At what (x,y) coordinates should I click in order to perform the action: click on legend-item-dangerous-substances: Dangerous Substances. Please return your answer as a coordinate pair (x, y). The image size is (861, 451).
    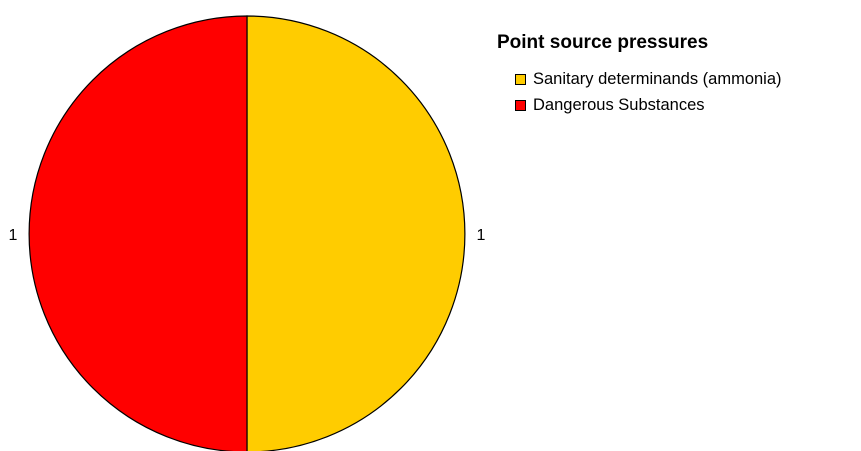
    Looking at the image, I should click on (639, 105).